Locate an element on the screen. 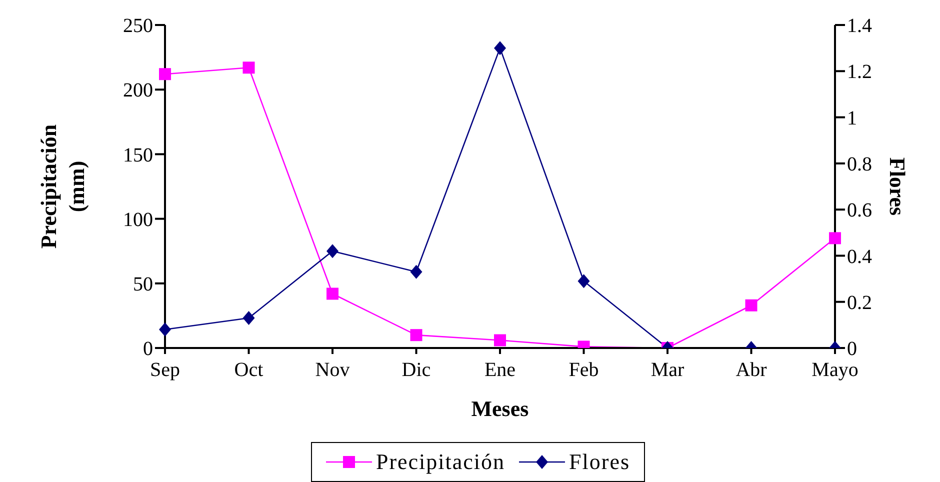 This screenshot has width=940, height=482. x-tick-label: Nov is located at coordinates (332, 370).